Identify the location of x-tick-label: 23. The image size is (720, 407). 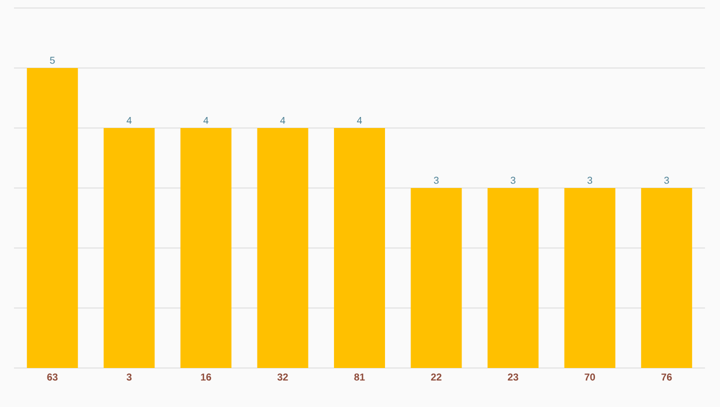
(513, 377).